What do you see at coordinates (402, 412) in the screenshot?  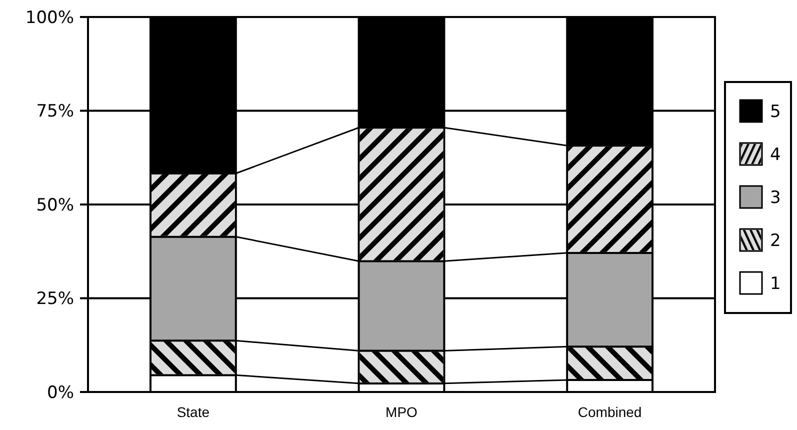 I see `x-tick-label: MPO` at bounding box center [402, 412].